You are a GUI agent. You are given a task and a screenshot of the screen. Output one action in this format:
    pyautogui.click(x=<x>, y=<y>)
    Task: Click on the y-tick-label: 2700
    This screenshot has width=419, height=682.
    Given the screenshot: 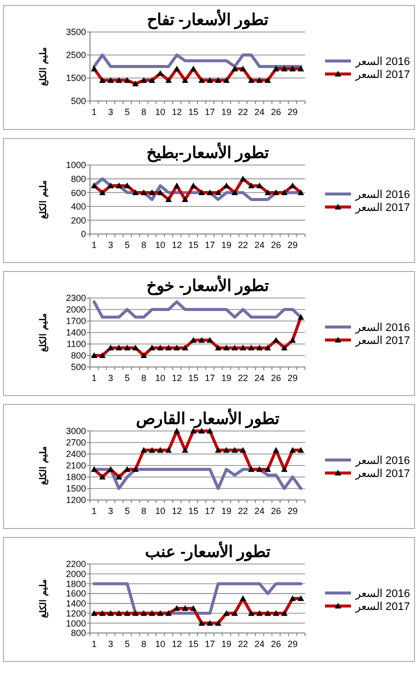 What is the action you would take?
    pyautogui.click(x=76, y=443)
    